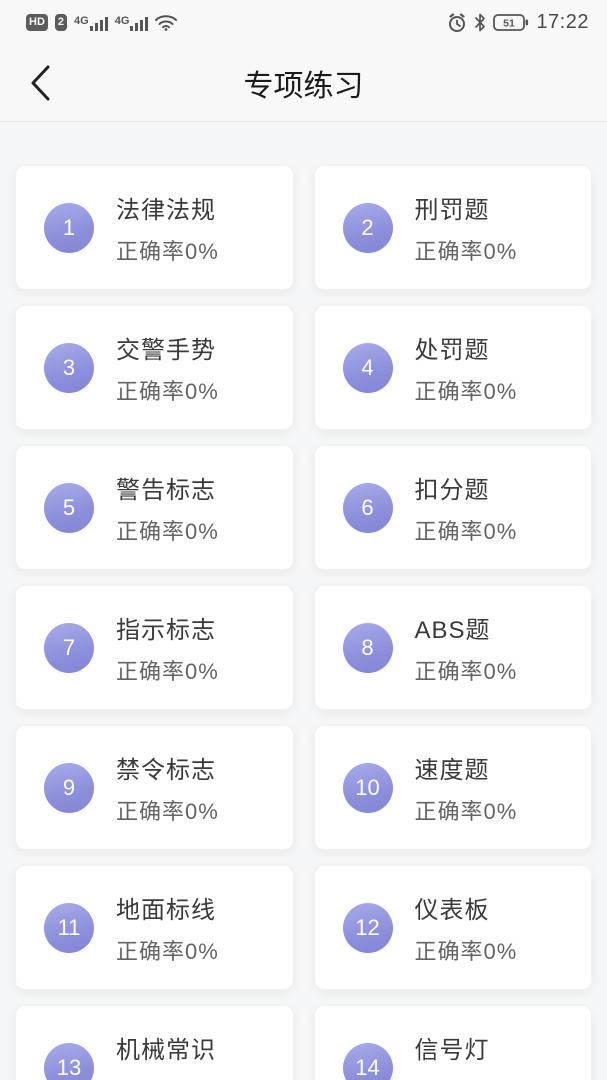 Image resolution: width=607 pixels, height=1080 pixels. What do you see at coordinates (452, 210) in the screenshot?
I see `category-title: 刑罚题` at bounding box center [452, 210].